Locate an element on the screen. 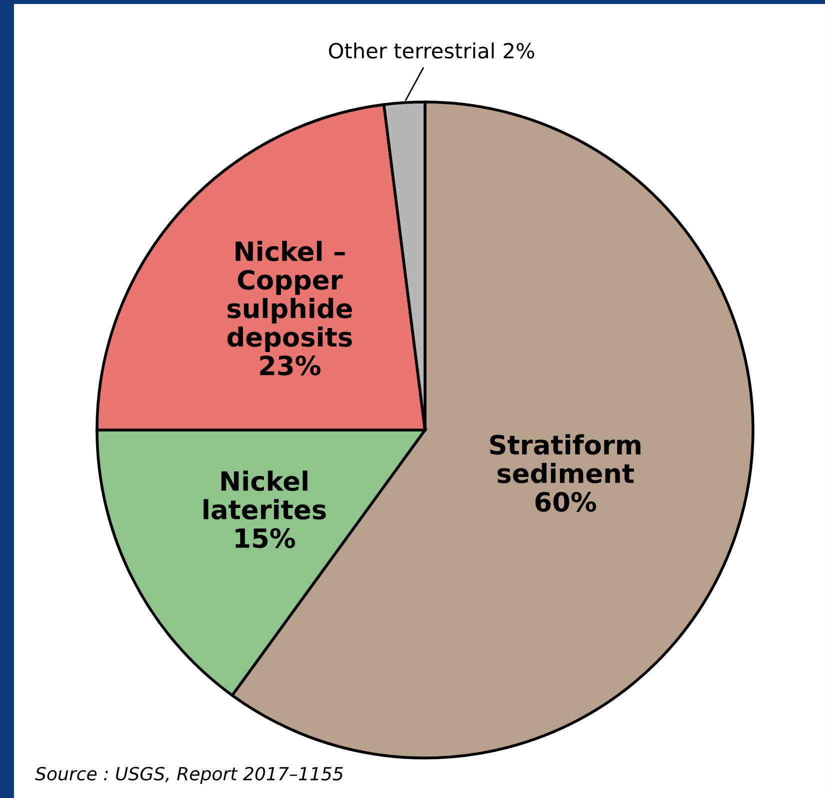 The image size is (825, 798). source-note: Source : USGS, Report 2017–1155 is located at coordinates (189, 775).